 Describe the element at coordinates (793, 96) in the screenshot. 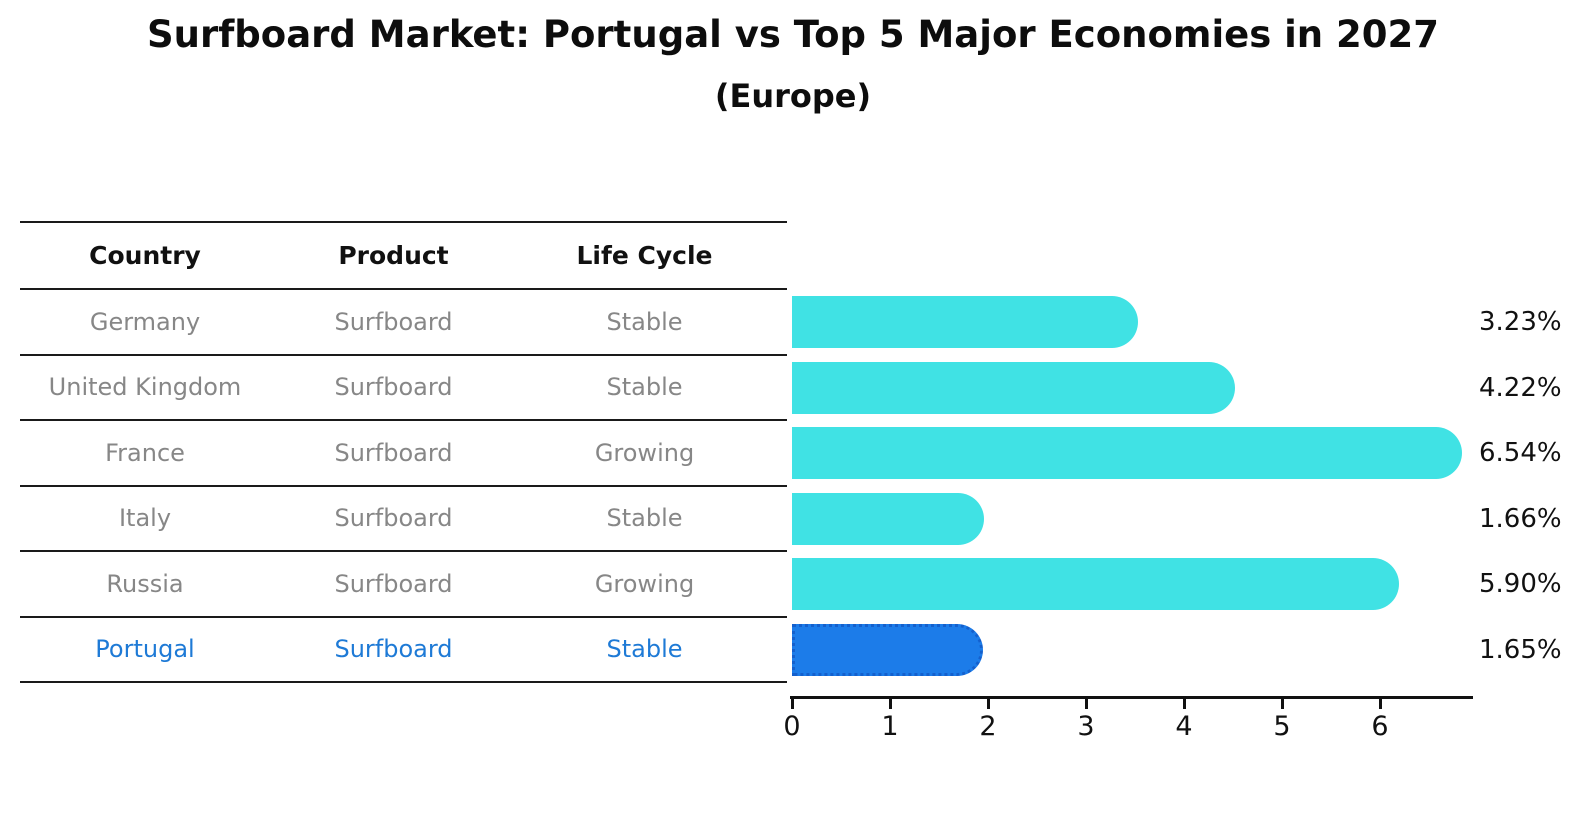

I see `chart-subtitle: (Europe)` at that location.